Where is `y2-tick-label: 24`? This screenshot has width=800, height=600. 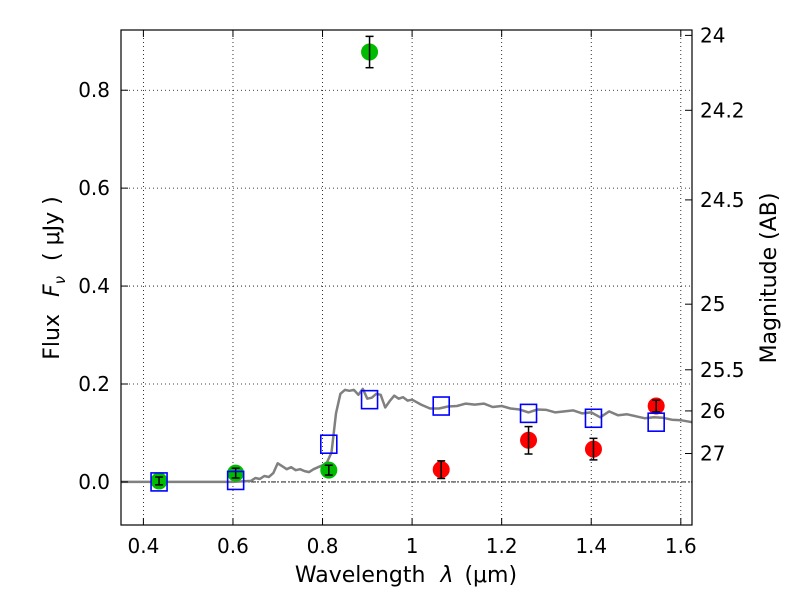
y2-tick-label: 24 is located at coordinates (712, 35).